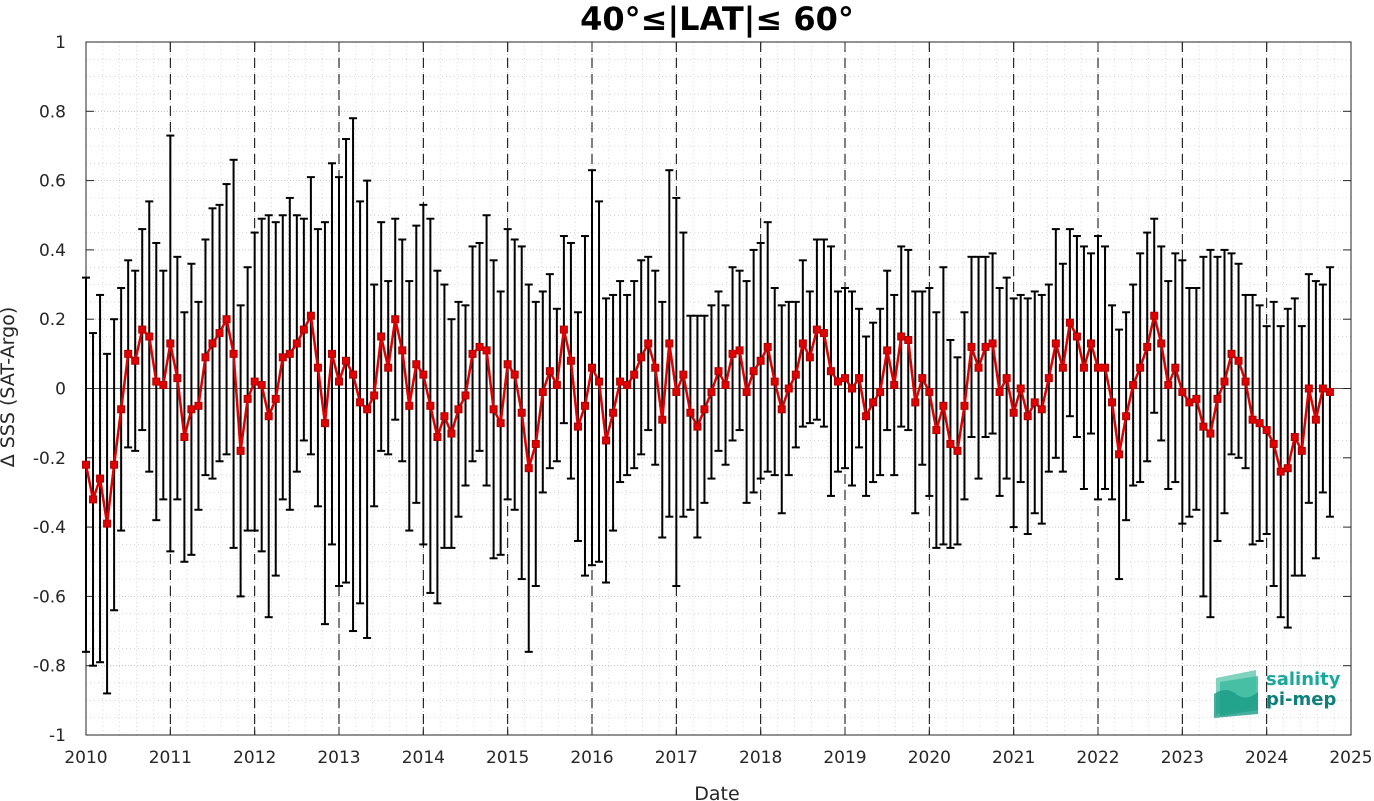  I want to click on y-tick-label: 1, so click(60, 43).